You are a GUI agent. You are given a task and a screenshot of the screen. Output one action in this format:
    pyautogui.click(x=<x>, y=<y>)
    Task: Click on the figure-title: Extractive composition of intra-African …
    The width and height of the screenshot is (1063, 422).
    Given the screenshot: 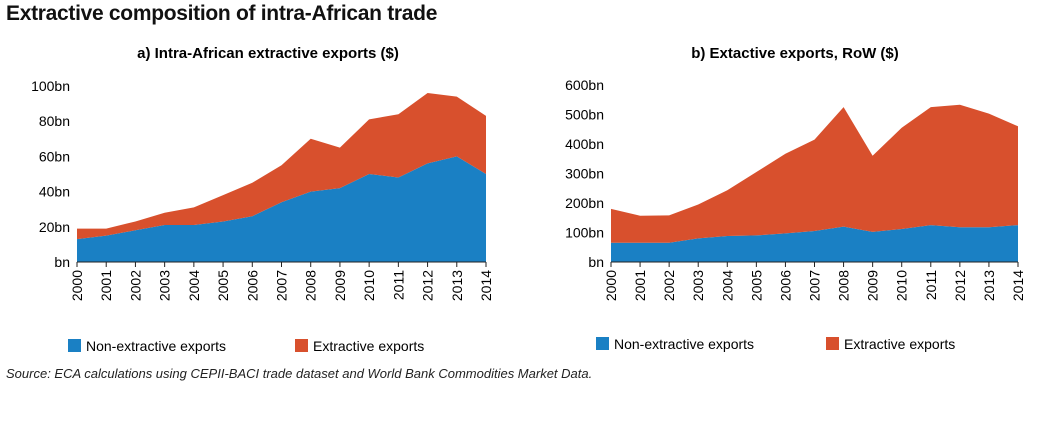 What is the action you would take?
    pyautogui.click(x=222, y=13)
    